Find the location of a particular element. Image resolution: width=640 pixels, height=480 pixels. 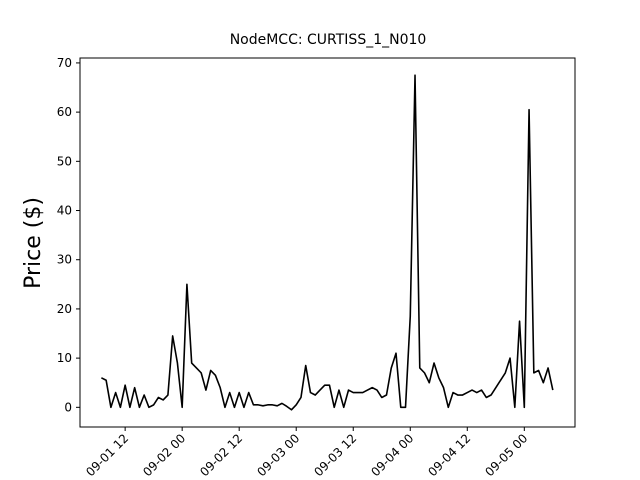

x-tick-label: 09-02 00 is located at coordinates (164, 455).